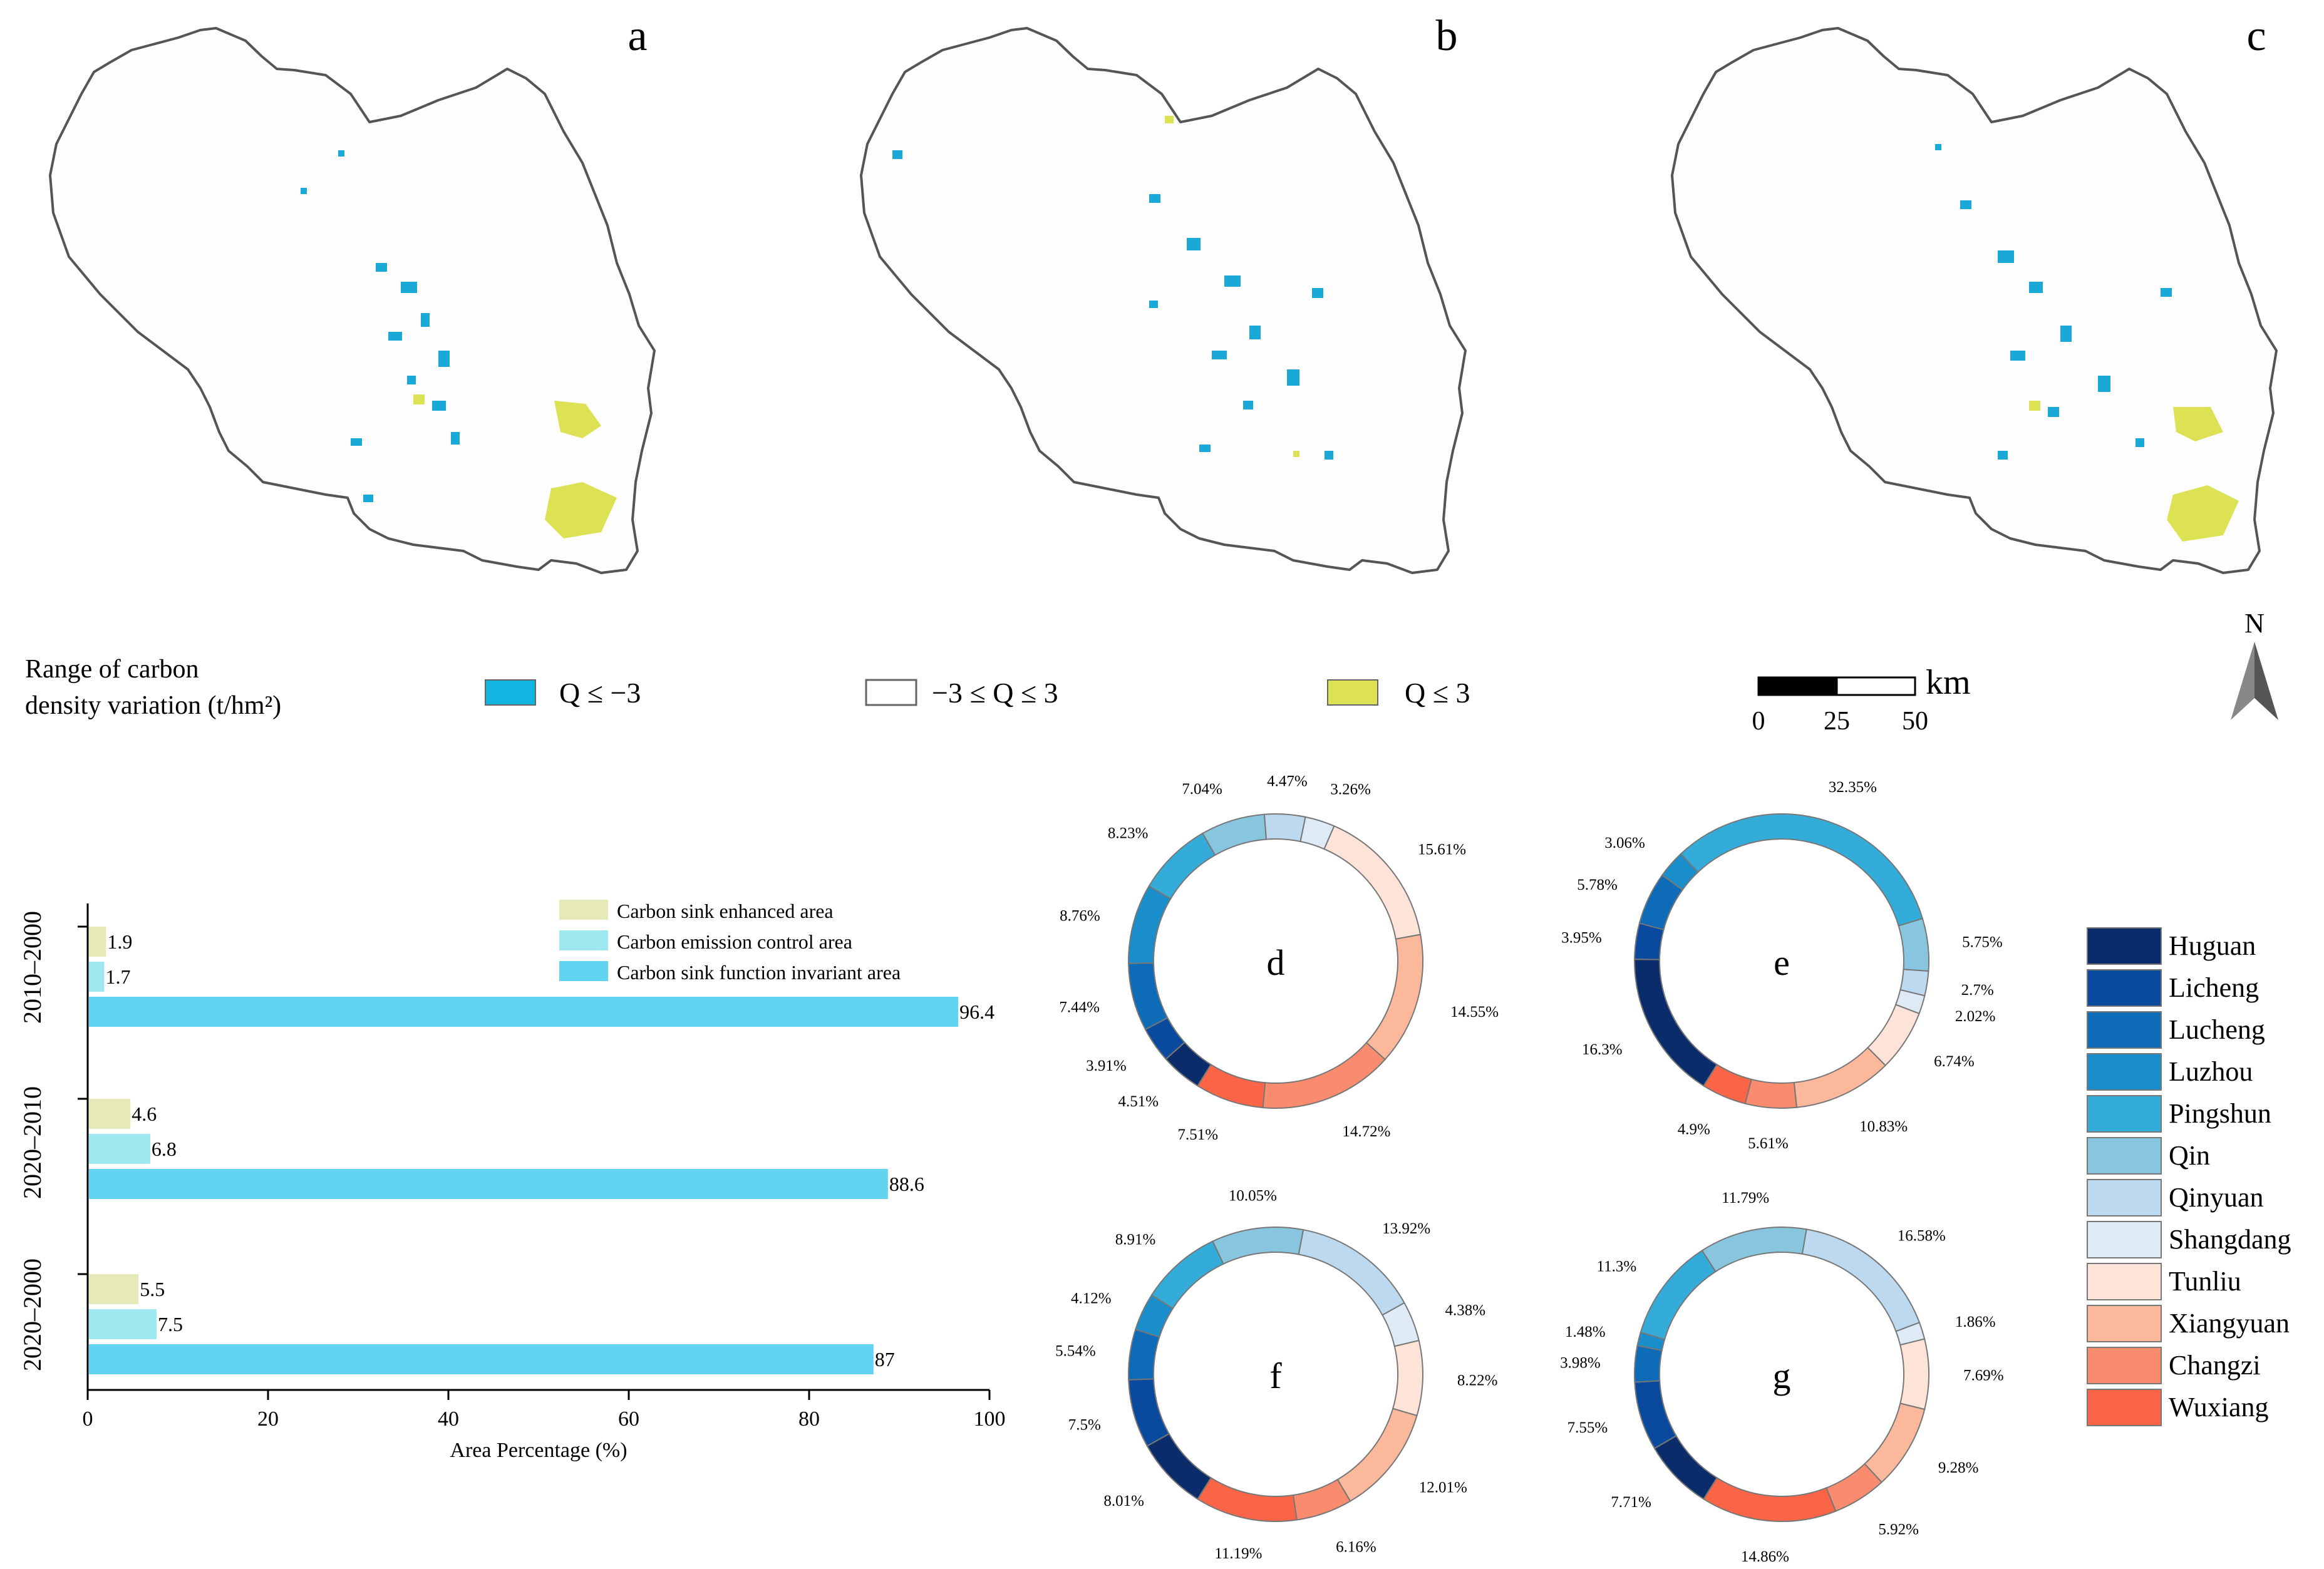 The width and height of the screenshot is (2324, 1569). I want to click on slice-value-label: 8.01%, so click(1123, 1501).